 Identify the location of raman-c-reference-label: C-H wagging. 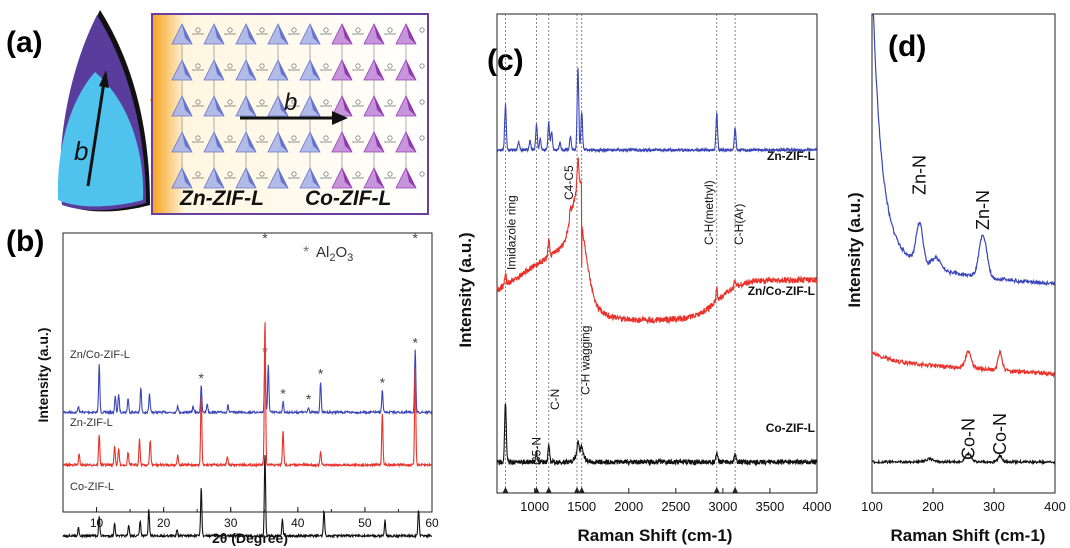
(586, 360).